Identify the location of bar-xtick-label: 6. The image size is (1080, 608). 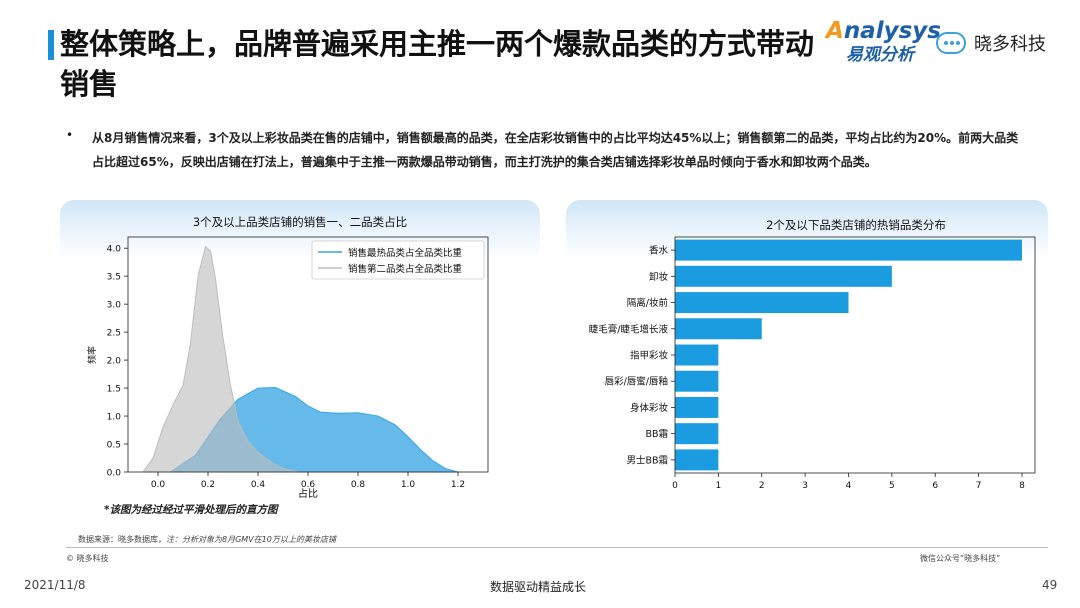
(935, 486).